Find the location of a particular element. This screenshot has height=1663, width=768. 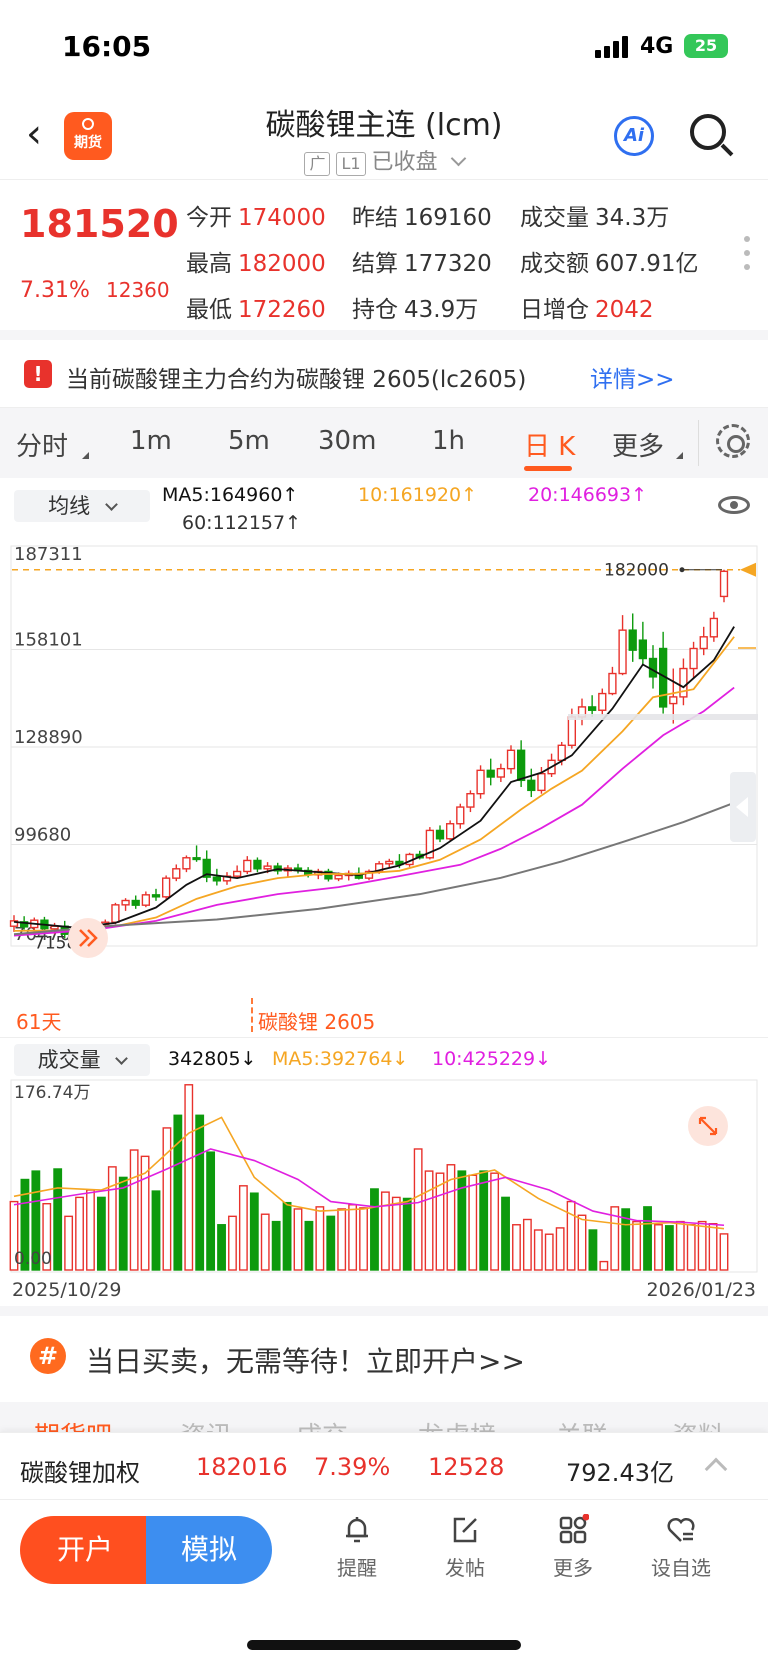

volume-min-label: 0.00 is located at coordinates (33, 1259).